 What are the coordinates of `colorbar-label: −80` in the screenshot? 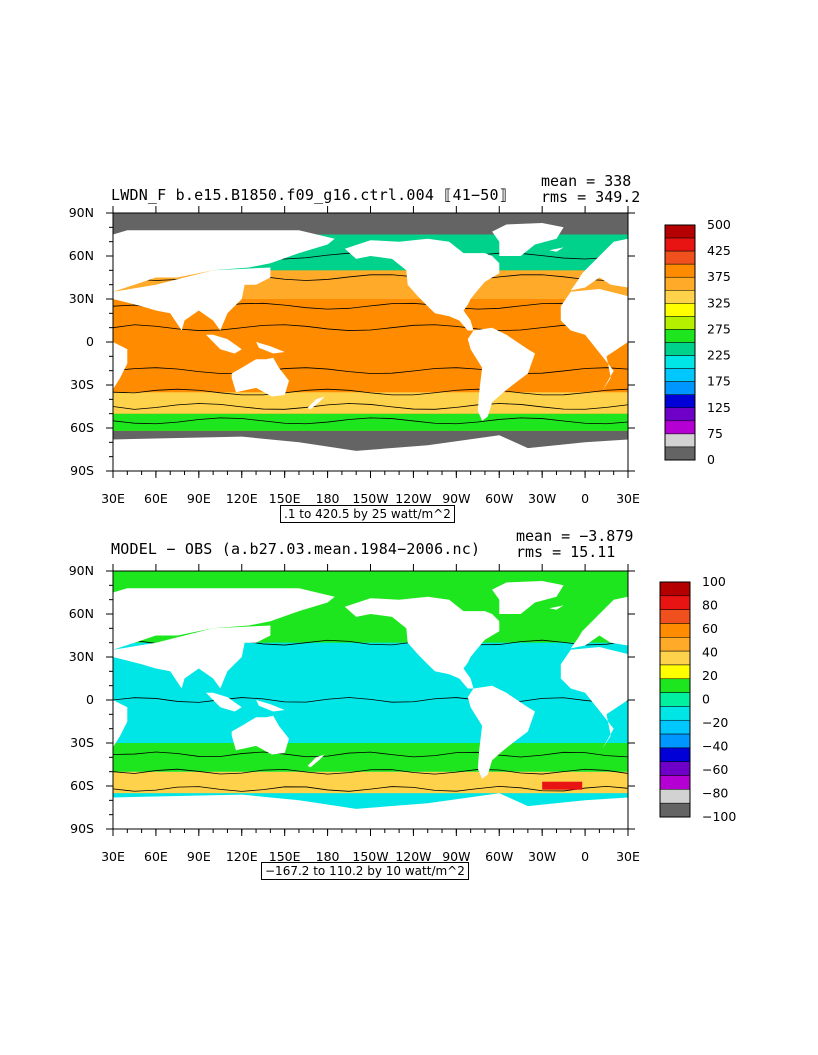 It's located at (715, 793).